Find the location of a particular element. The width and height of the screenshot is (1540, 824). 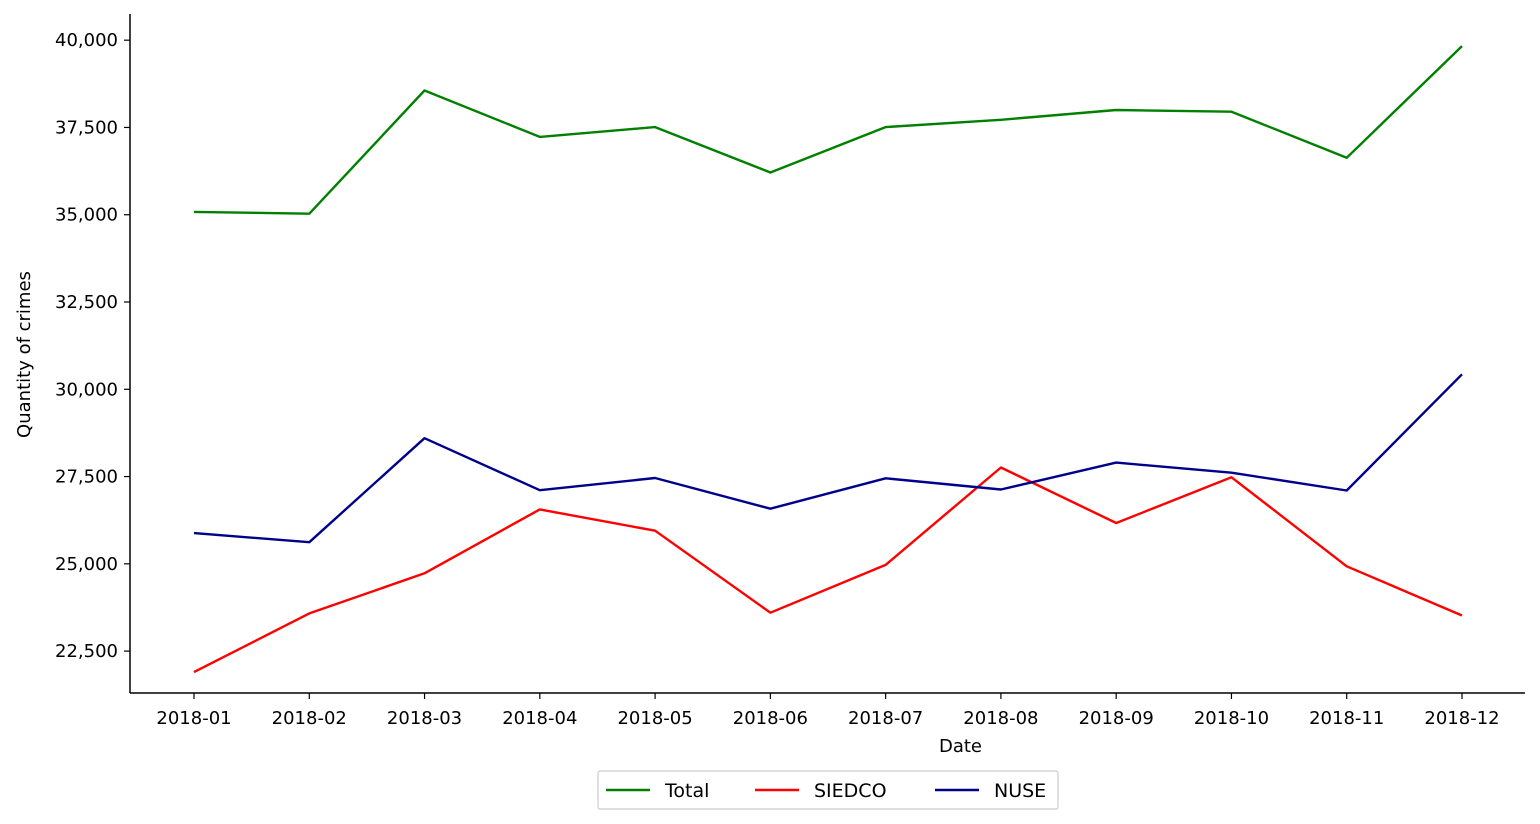

y-axis-title: Quantity of crimes is located at coordinates (24, 354).